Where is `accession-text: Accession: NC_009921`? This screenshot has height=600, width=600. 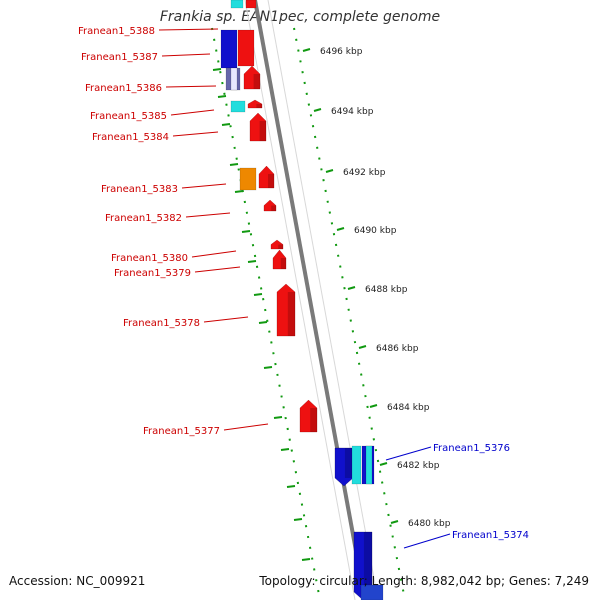
accession-text: Accession: NC_009921 is located at coordinates (77, 581).